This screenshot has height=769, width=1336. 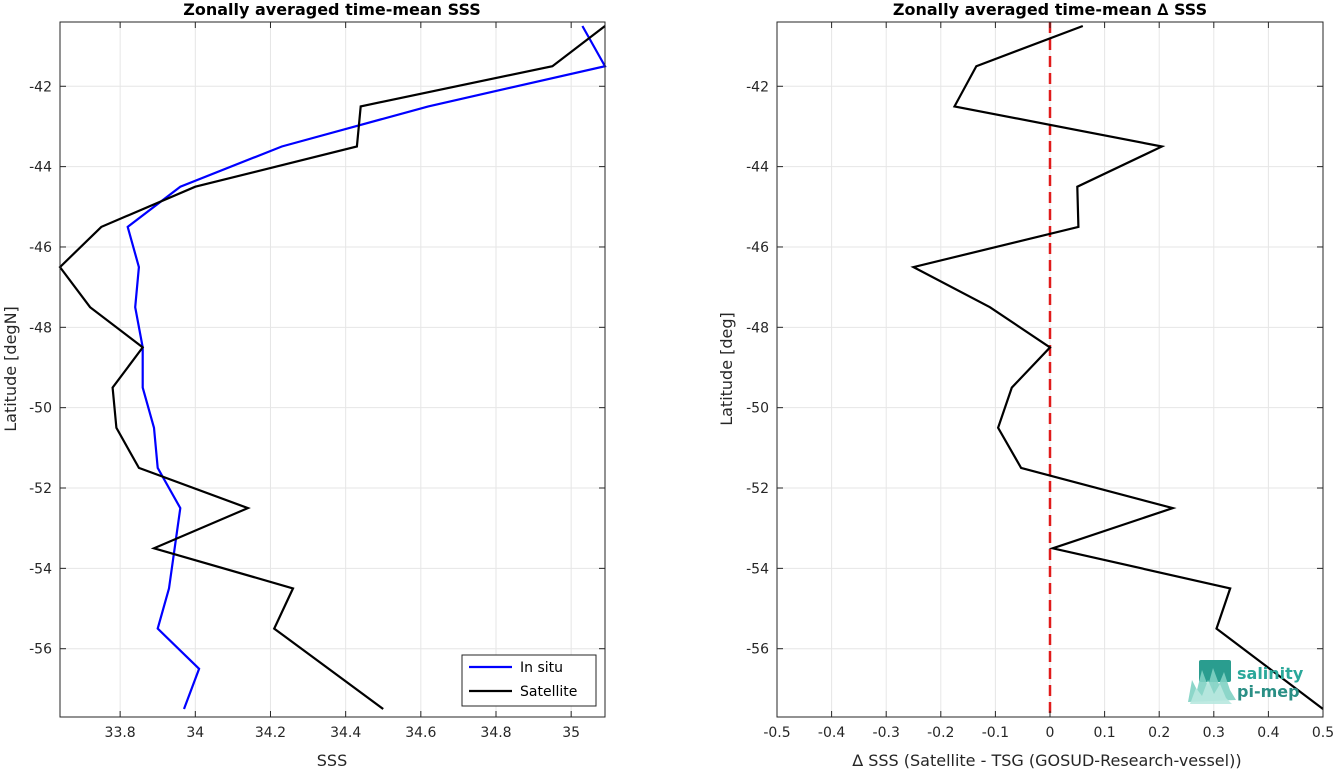 I want to click on sss-chart-title: Zonally averaged time-mean SSS, so click(x=332, y=9).